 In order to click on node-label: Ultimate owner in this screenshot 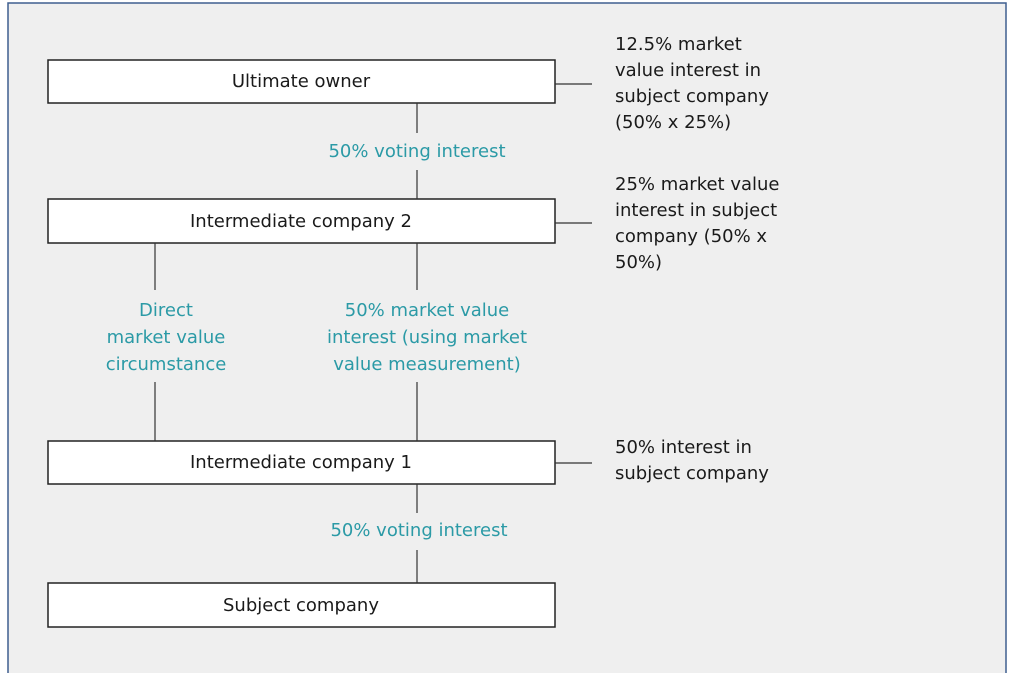, I will do `click(301, 81)`.